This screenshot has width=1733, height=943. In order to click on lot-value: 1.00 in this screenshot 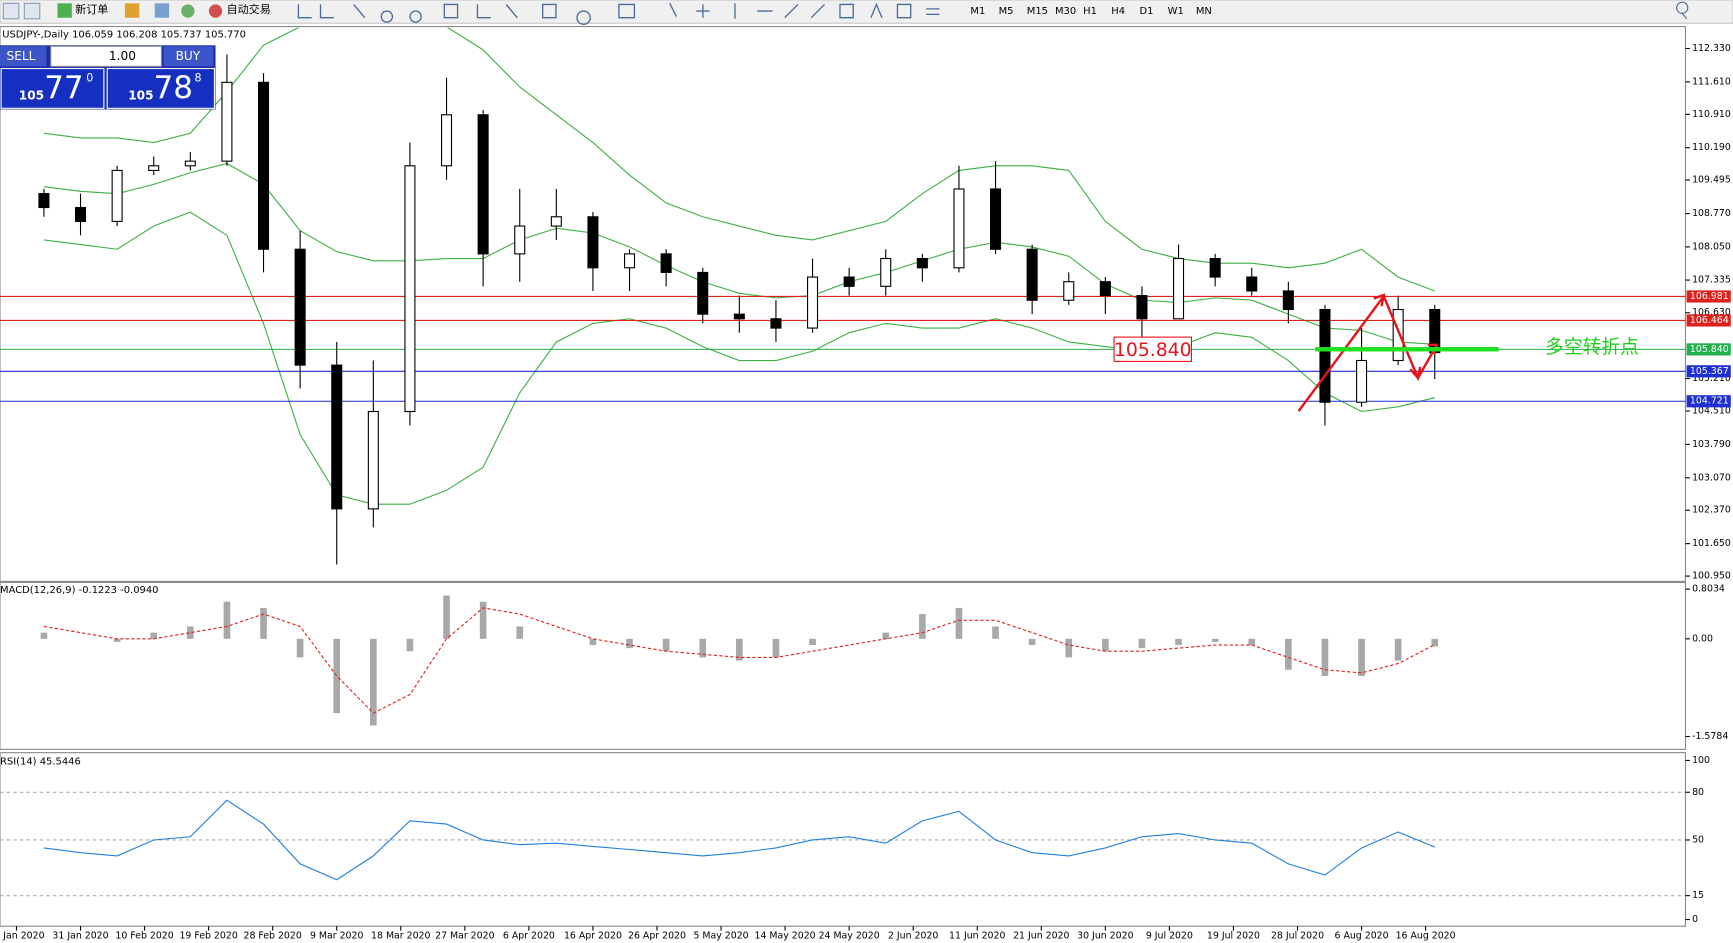, I will do `click(122, 56)`.